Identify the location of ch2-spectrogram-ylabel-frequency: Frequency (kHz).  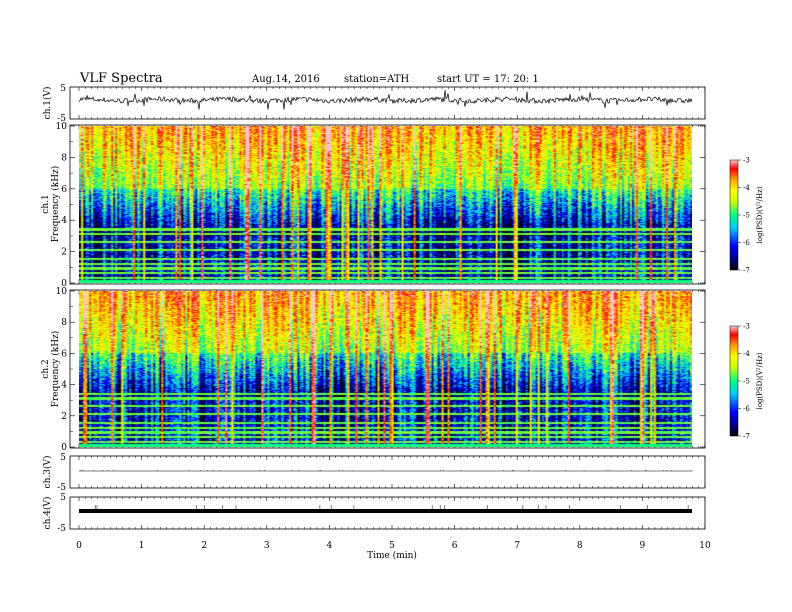
(55, 369).